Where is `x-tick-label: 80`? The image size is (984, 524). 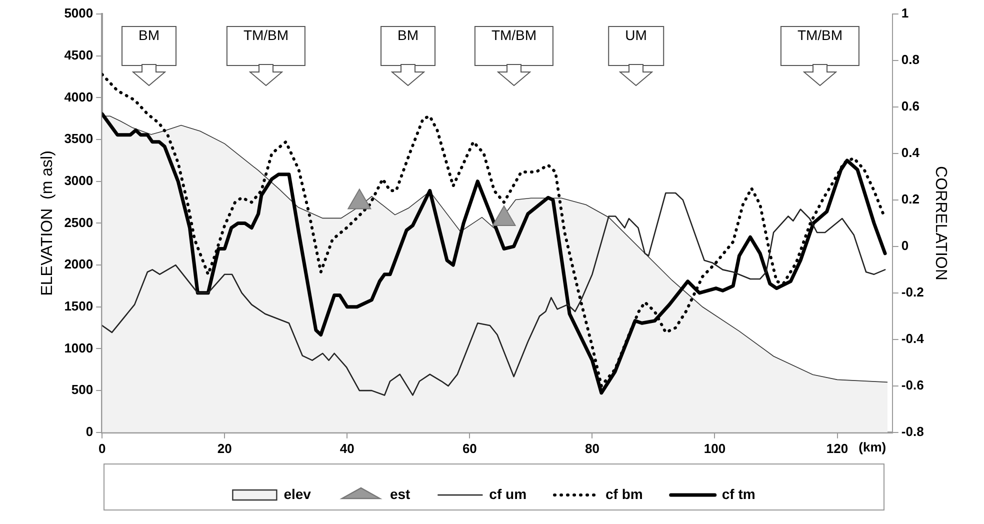 x-tick-label: 80 is located at coordinates (592, 448).